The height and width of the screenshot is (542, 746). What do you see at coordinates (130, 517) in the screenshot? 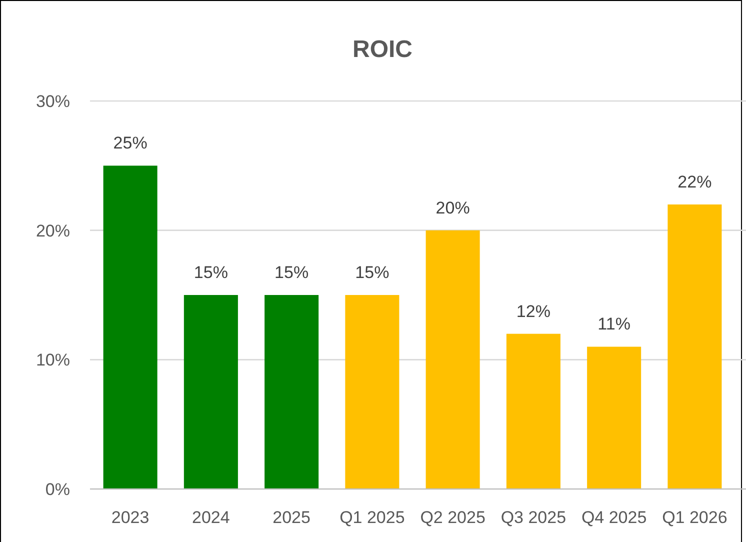
I see `x-tick-label: 2023` at bounding box center [130, 517].